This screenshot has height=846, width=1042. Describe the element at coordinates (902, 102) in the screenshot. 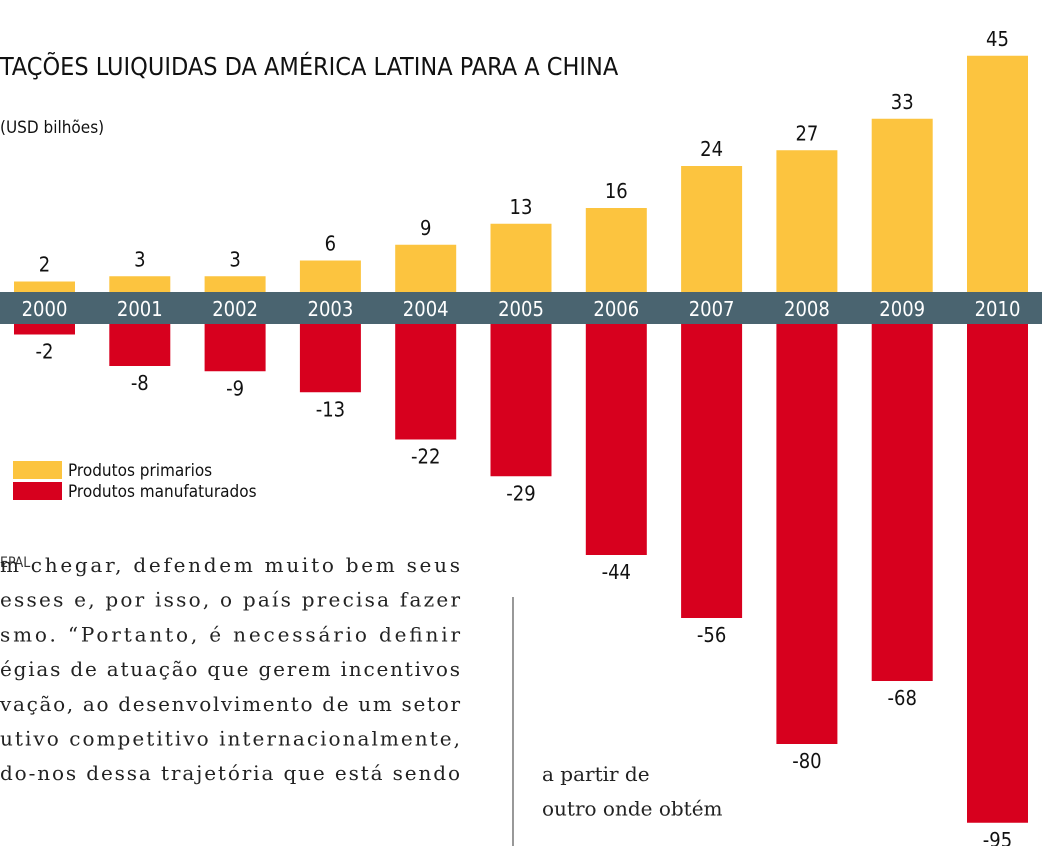

I see `value-label: 33` at that location.